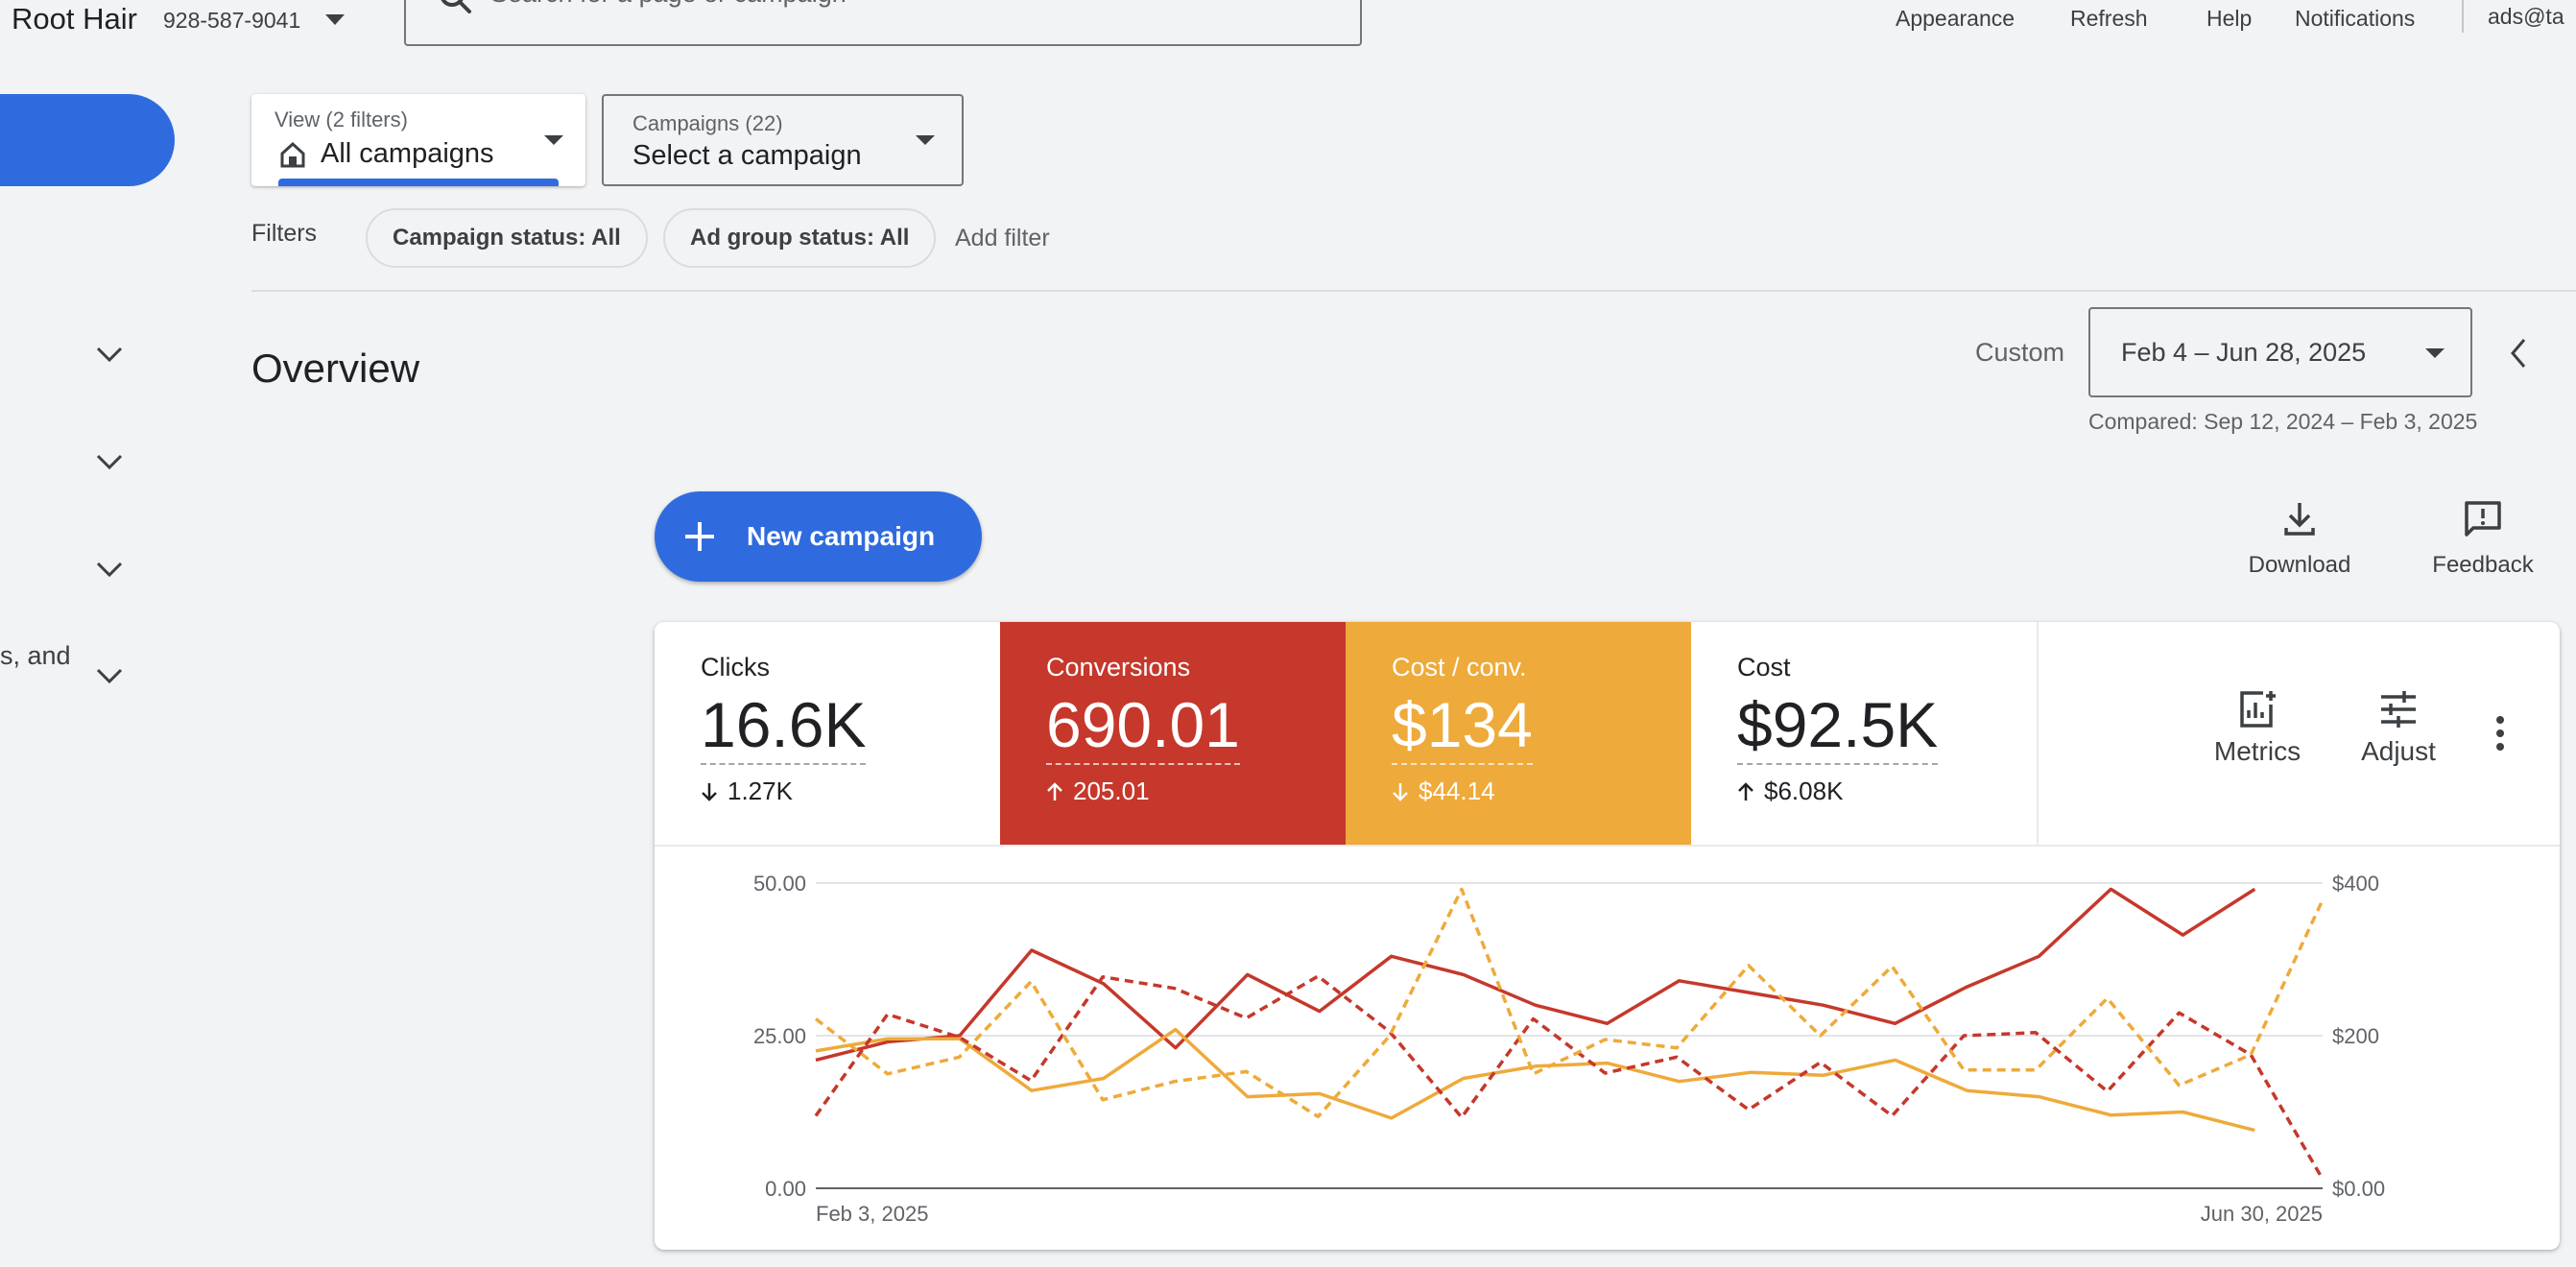 This screenshot has height=1267, width=2576. Describe the element at coordinates (2299, 539) in the screenshot. I see `download-button: Download` at that location.